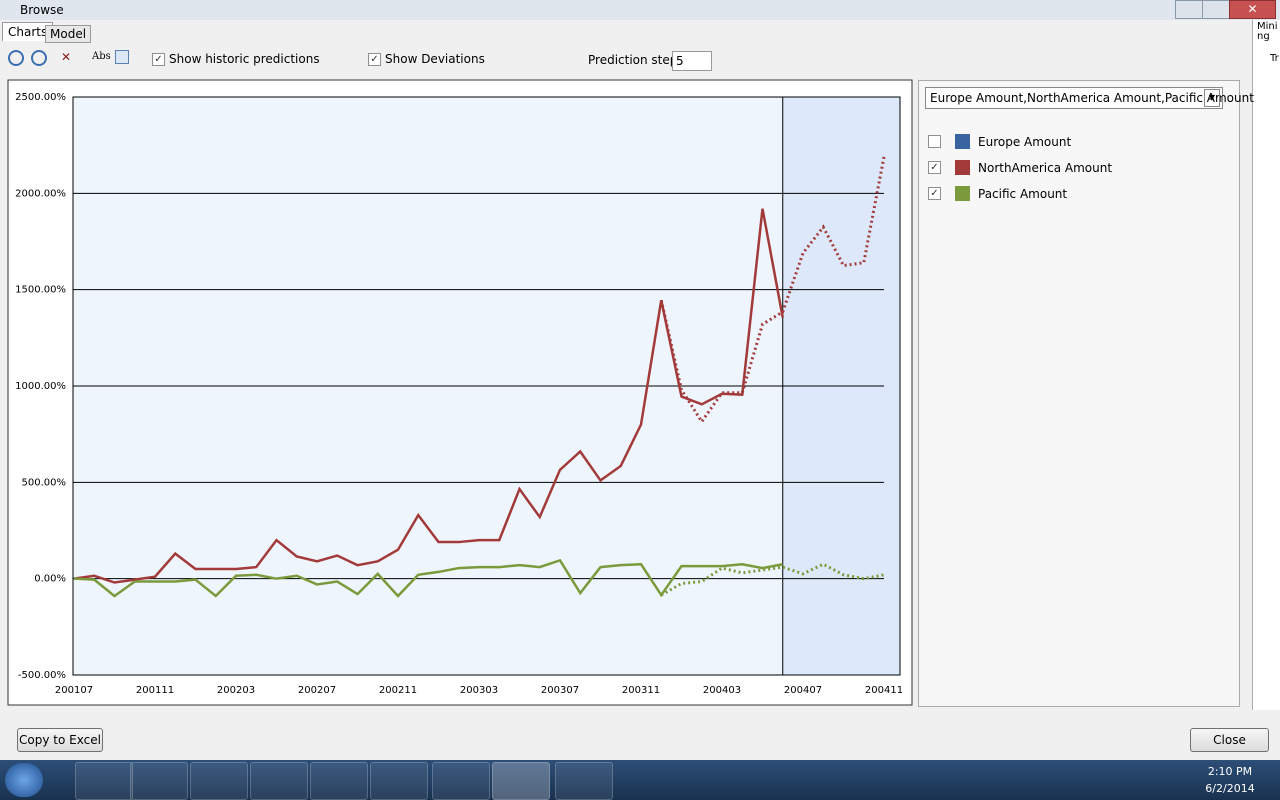  I want to click on fit-icon: ✕, so click(66, 57).